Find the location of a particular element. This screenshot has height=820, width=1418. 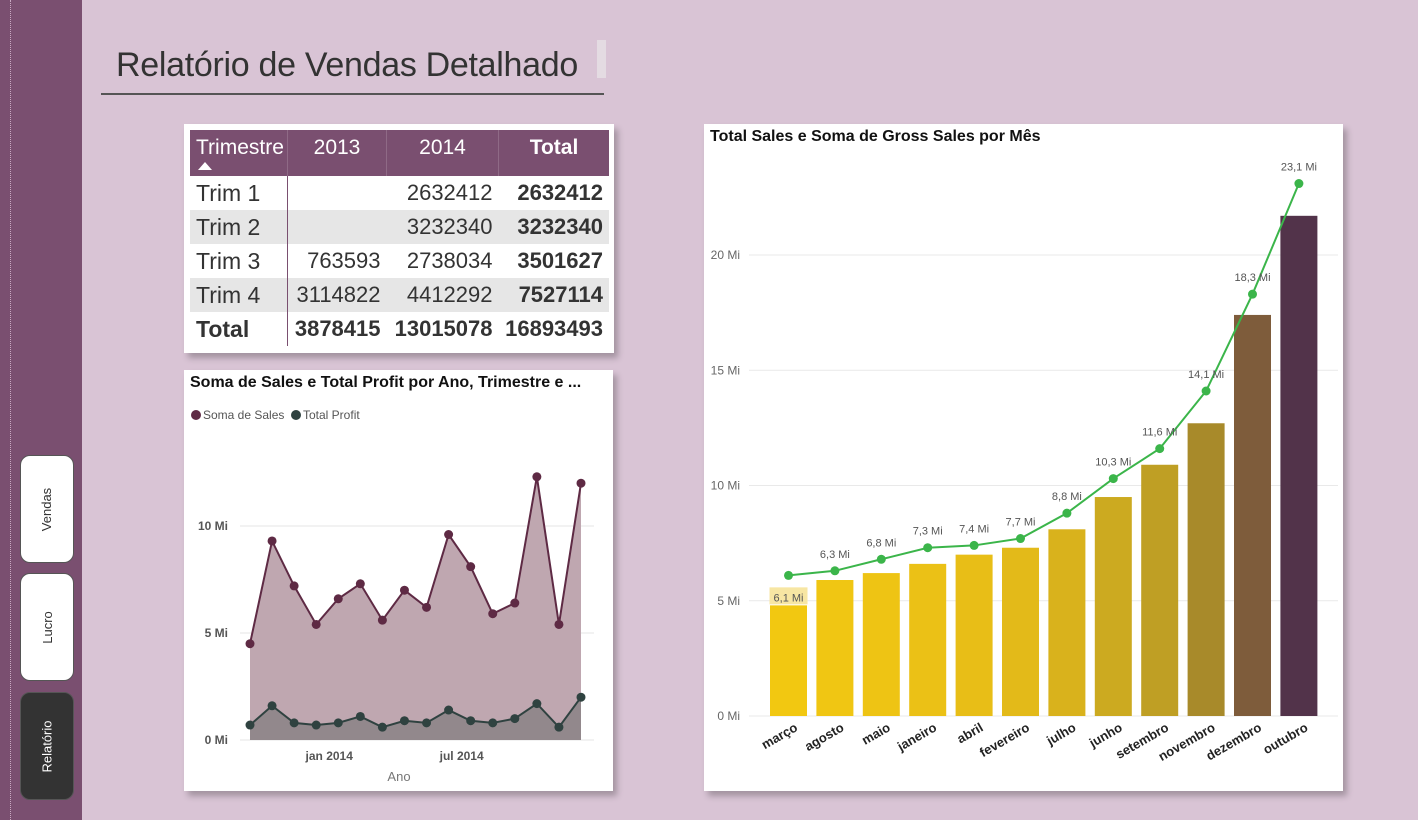

matrix-row: Trim 1 2632412 2632412 is located at coordinates (399, 193).